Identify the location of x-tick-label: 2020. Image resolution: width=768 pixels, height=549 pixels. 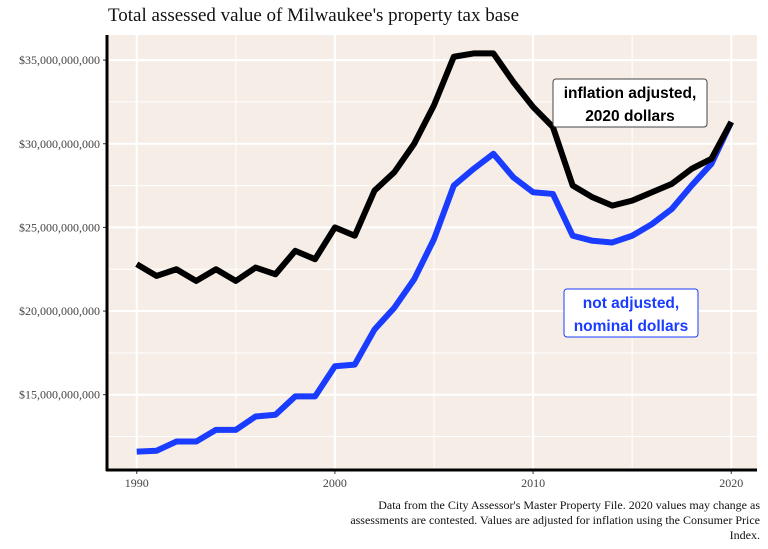
(731, 483).